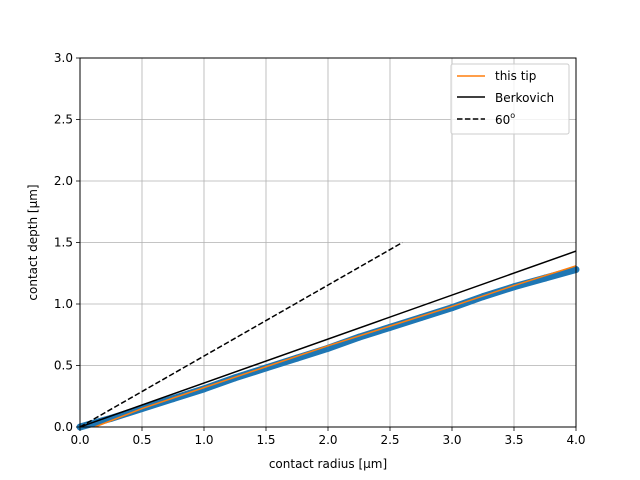 This screenshot has width=640, height=480. I want to click on x-tick-label: 3.0, so click(451, 440).